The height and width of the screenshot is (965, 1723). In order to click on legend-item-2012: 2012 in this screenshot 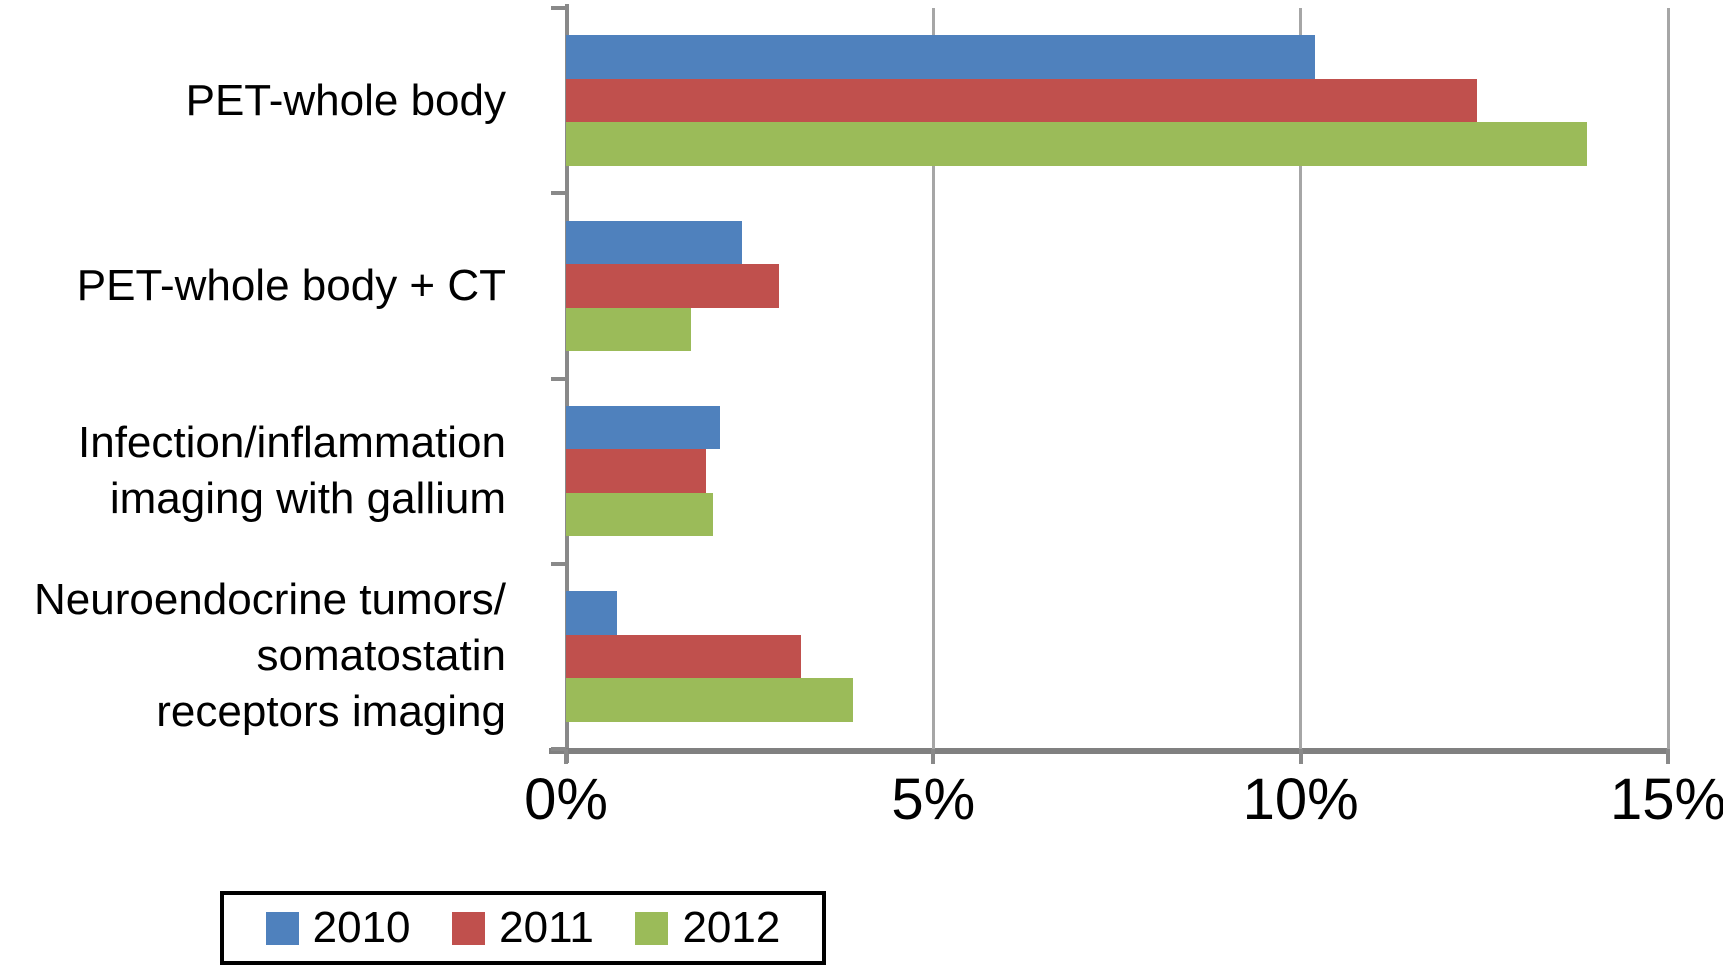, I will do `click(707, 928)`.